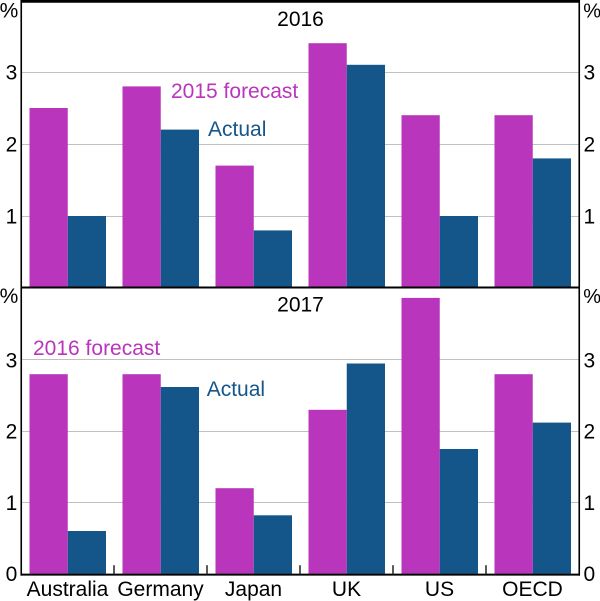  I want to click on svg-text: Japan, so click(253, 589).